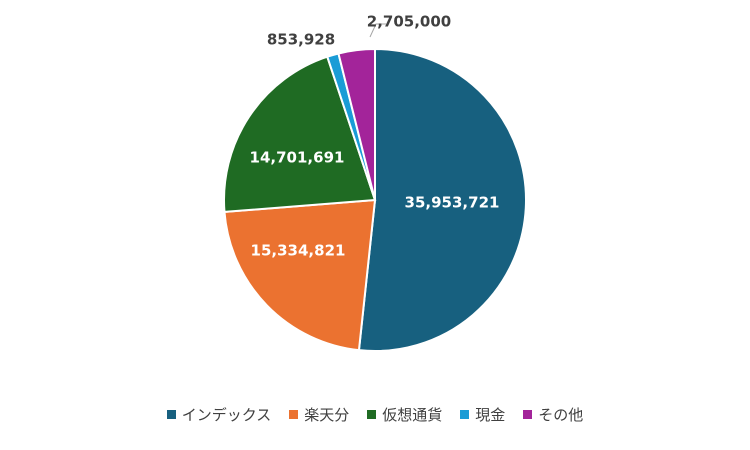 The width and height of the screenshot is (750, 450). What do you see at coordinates (452, 203) in the screenshot?
I see `data-label: 35,953,721` at bounding box center [452, 203].